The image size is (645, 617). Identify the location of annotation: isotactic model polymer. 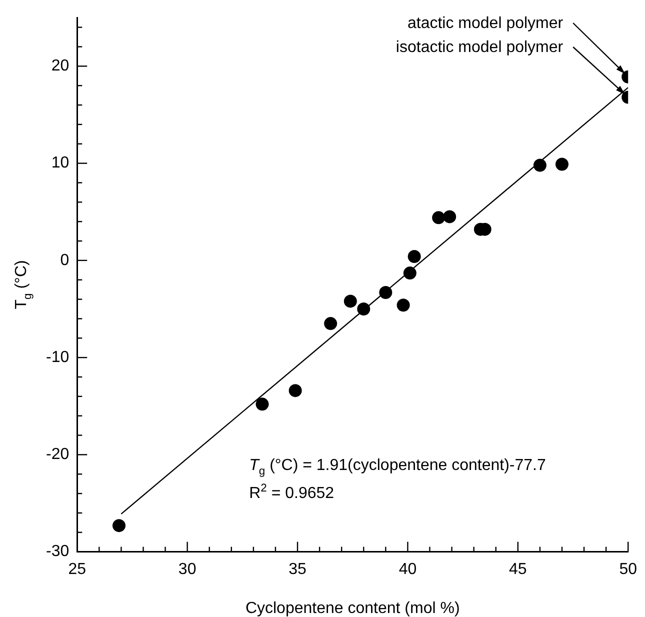
(480, 47).